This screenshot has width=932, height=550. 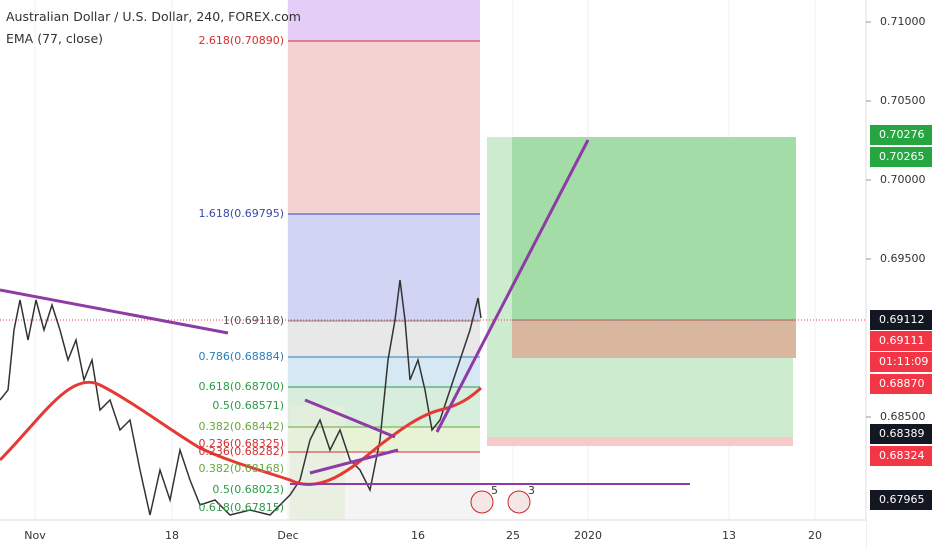 I want to click on time-label: 16, so click(x=418, y=535).